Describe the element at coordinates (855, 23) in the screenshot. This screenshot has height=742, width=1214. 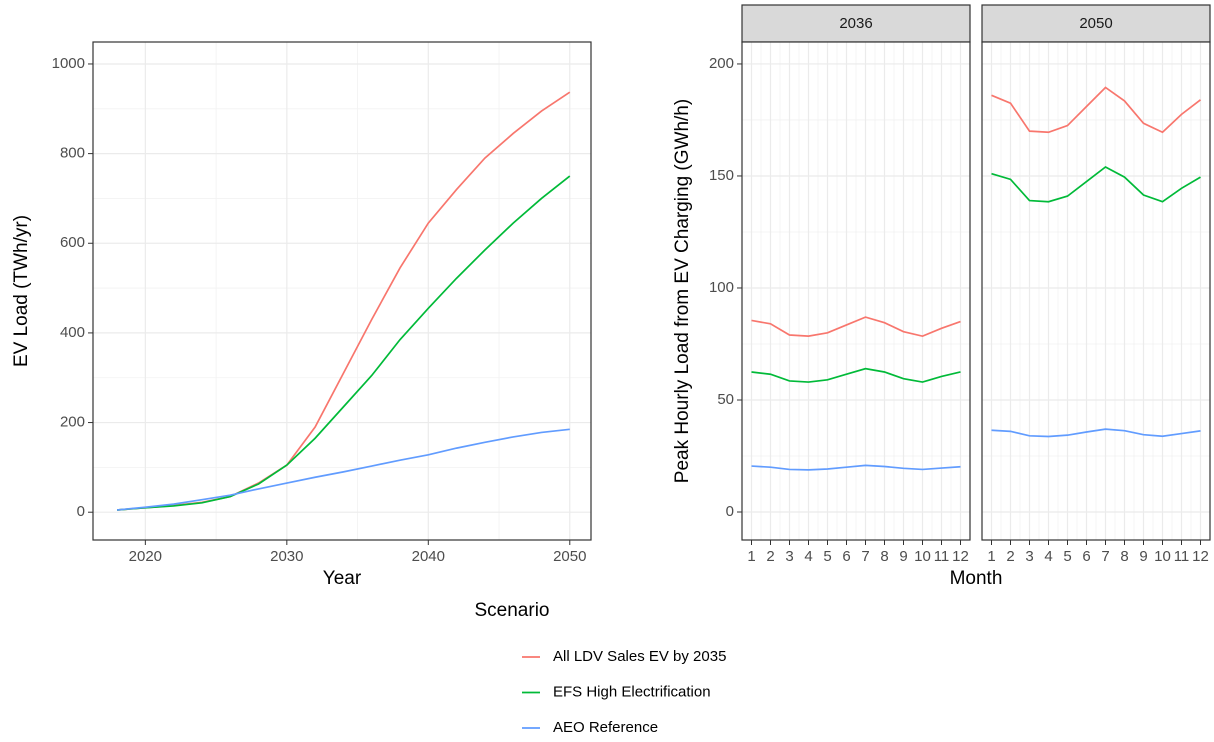
I see `strip-label: 2036` at that location.